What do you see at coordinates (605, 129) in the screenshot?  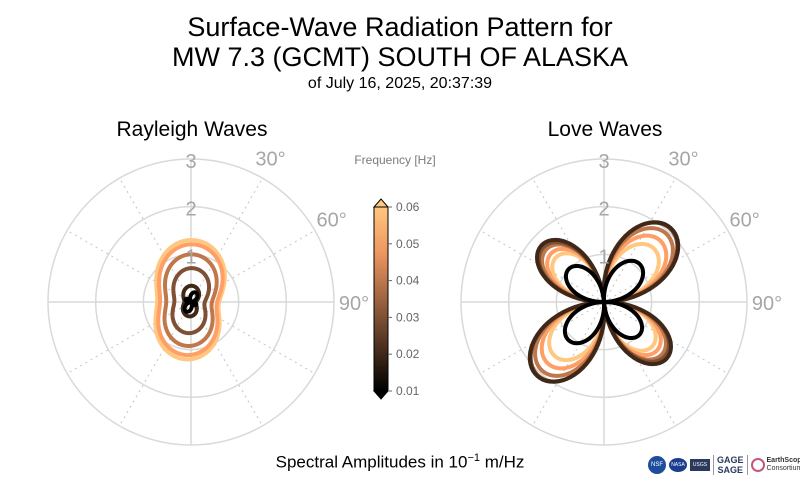 I see `love-panel-title: Love Waves` at bounding box center [605, 129].